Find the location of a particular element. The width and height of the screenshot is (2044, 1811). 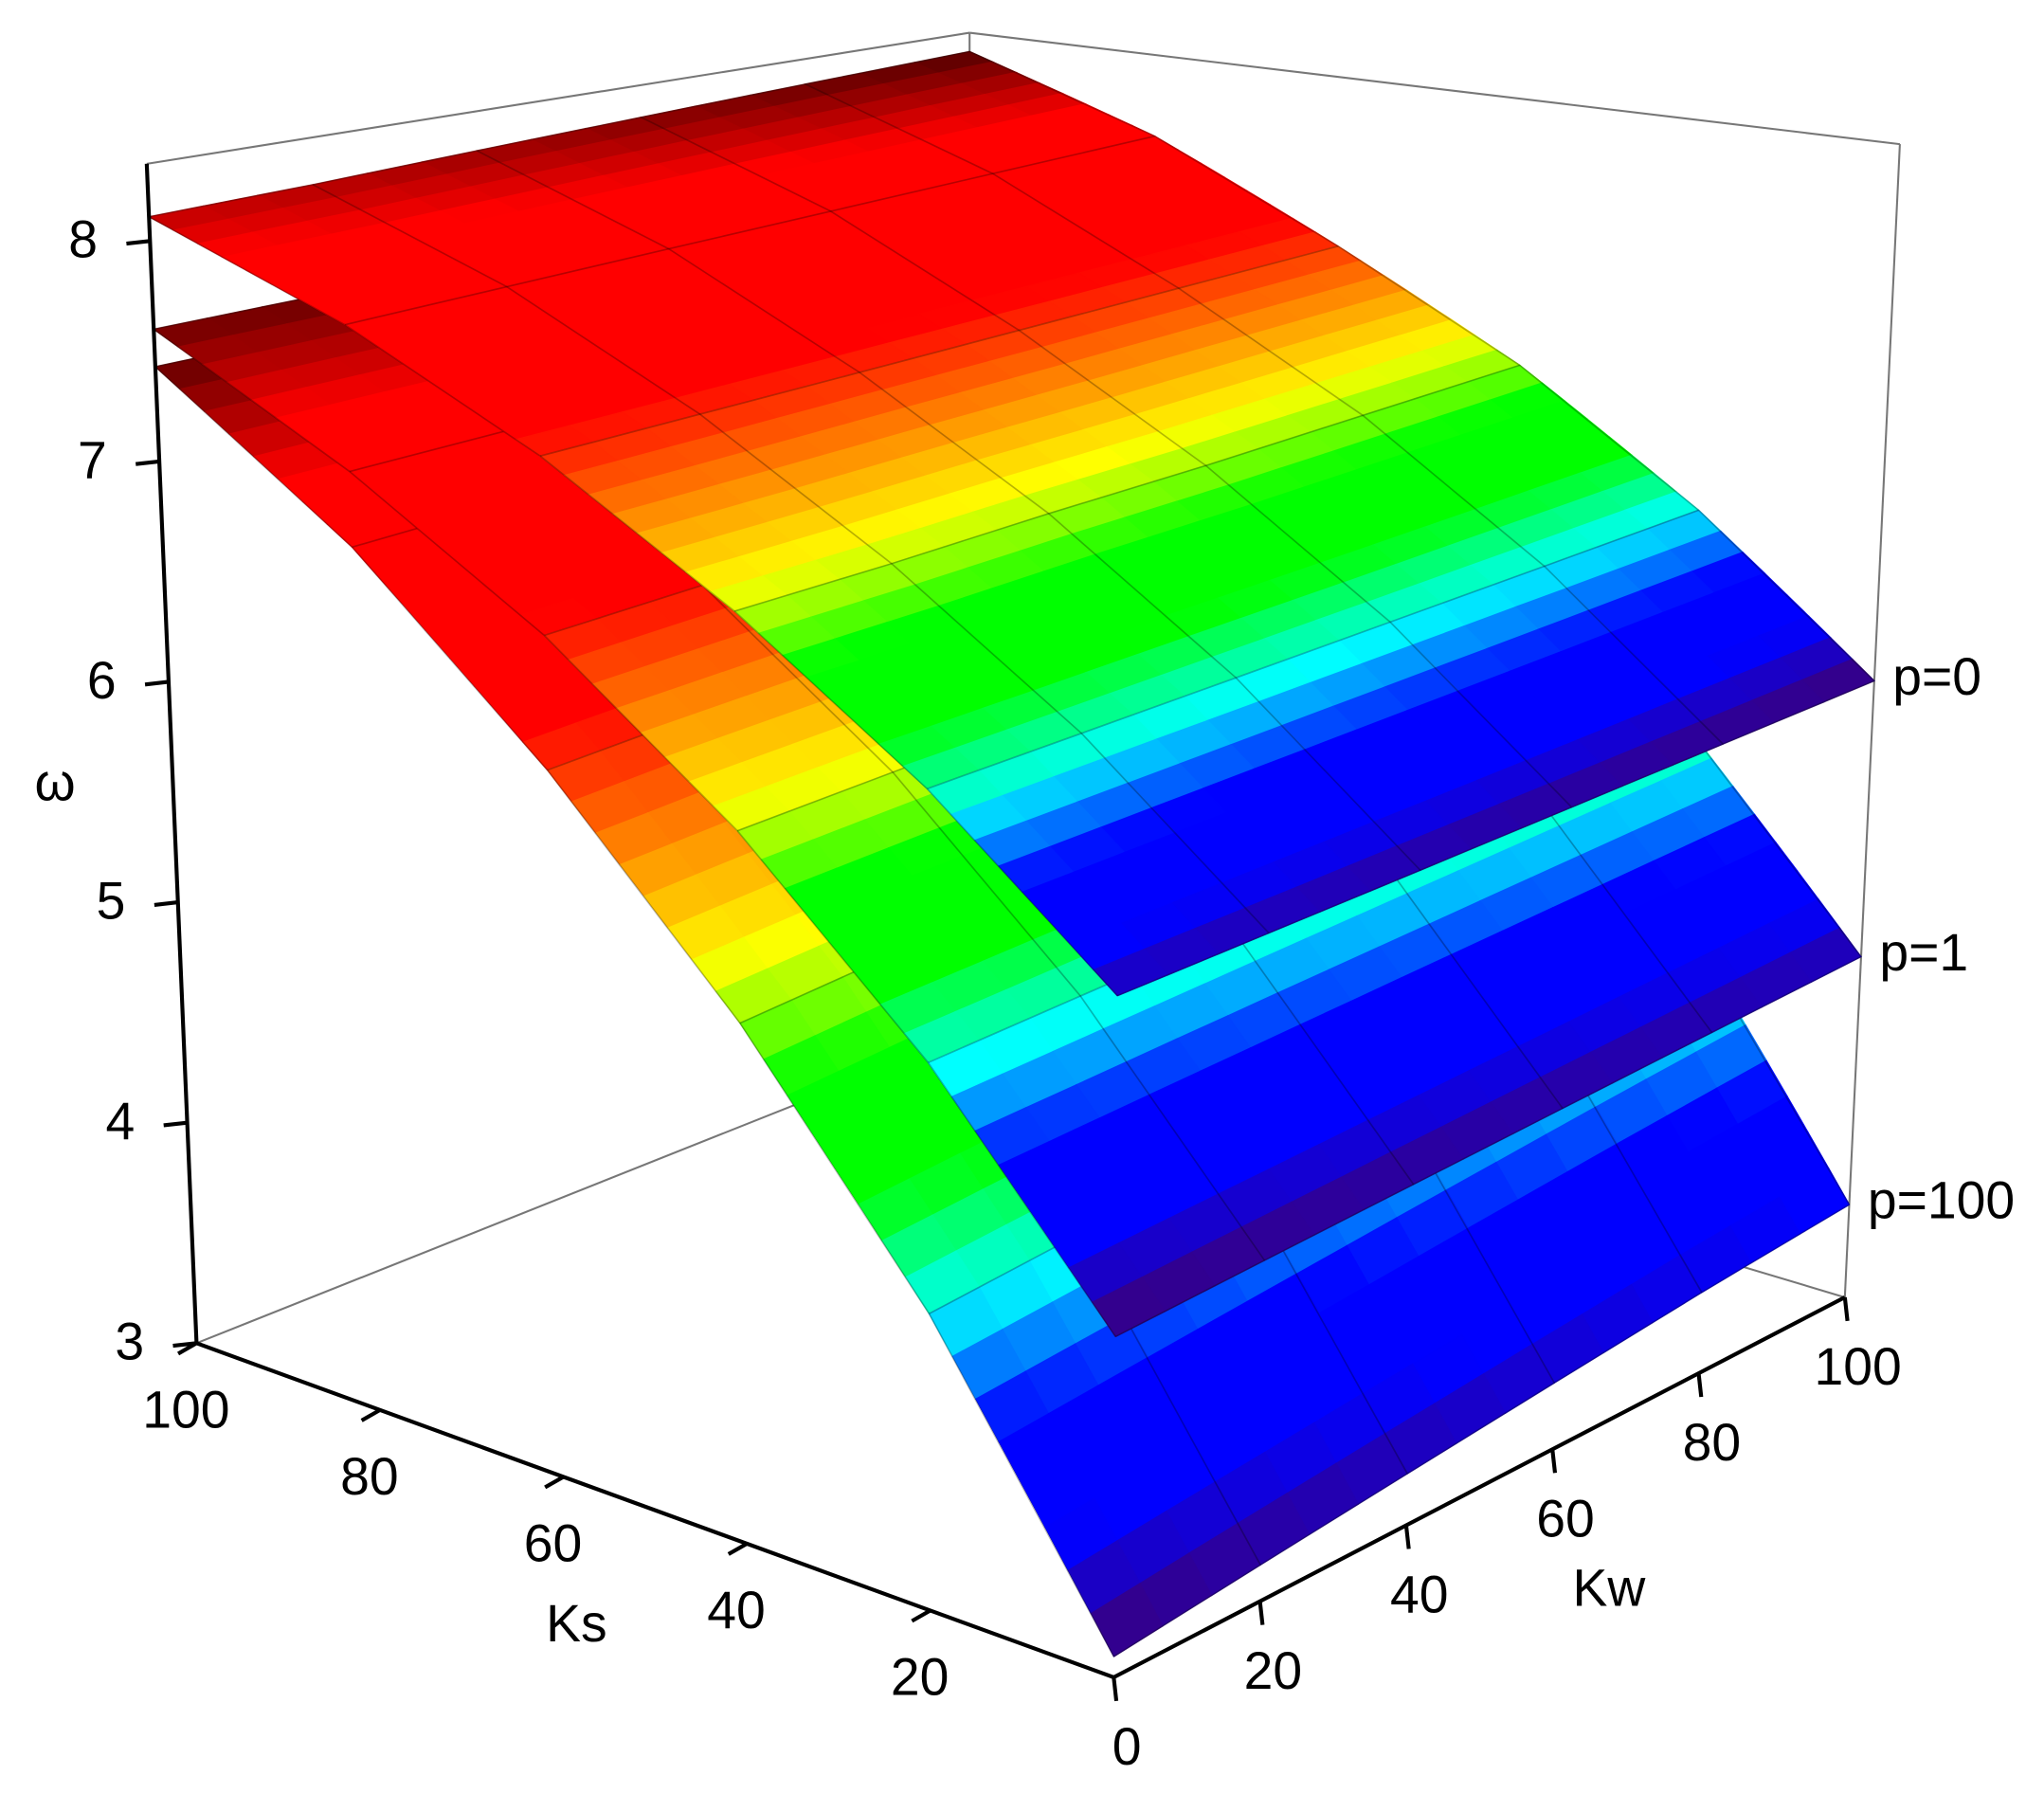

z-tick-label: 6 is located at coordinates (102, 680).